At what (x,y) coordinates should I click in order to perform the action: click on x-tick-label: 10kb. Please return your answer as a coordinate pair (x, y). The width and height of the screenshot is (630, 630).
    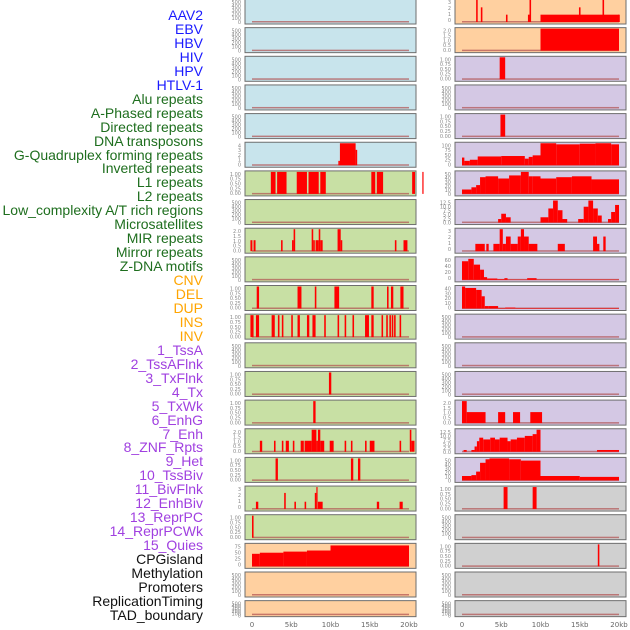
    Looking at the image, I should click on (541, 625).